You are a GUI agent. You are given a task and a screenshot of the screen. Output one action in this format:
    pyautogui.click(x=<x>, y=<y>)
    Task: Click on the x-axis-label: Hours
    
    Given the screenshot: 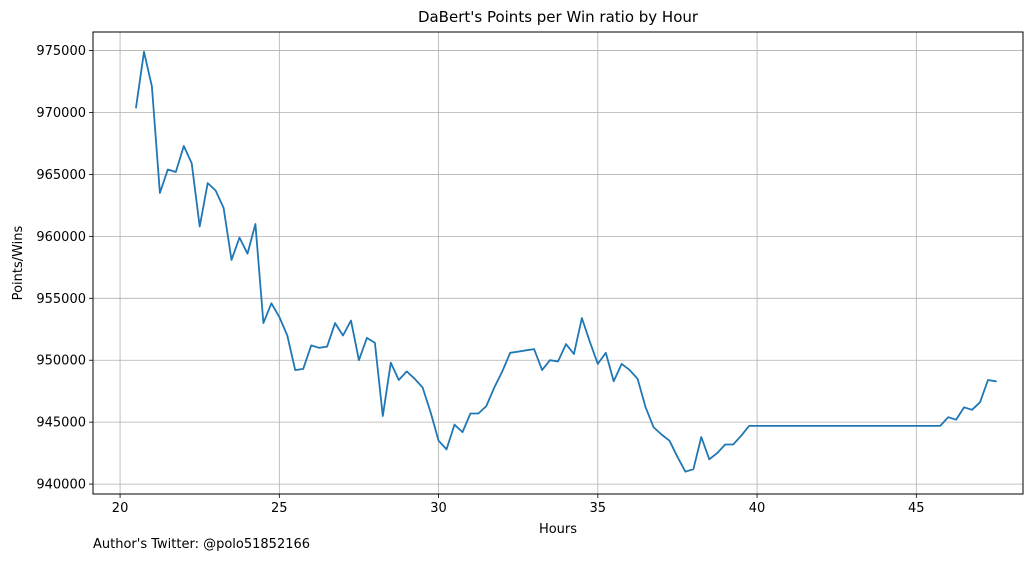 What is the action you would take?
    pyautogui.click(x=558, y=529)
    